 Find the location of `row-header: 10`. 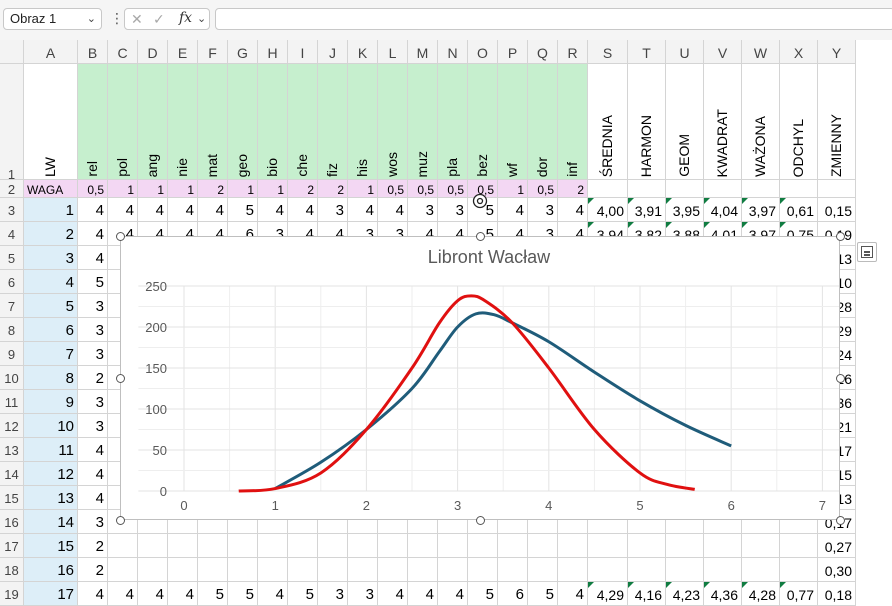

row-header: 10 is located at coordinates (12, 378).